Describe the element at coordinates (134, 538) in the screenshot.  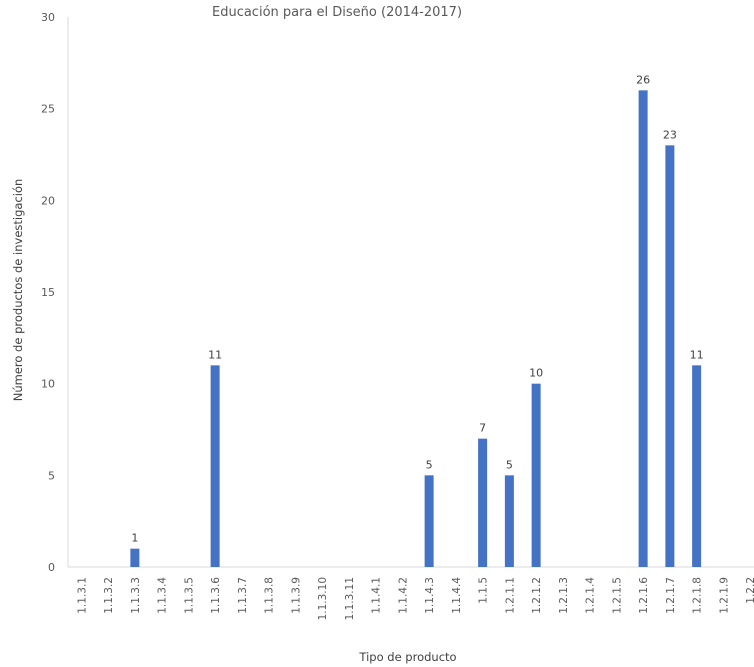
I see `data-label: 1` at that location.